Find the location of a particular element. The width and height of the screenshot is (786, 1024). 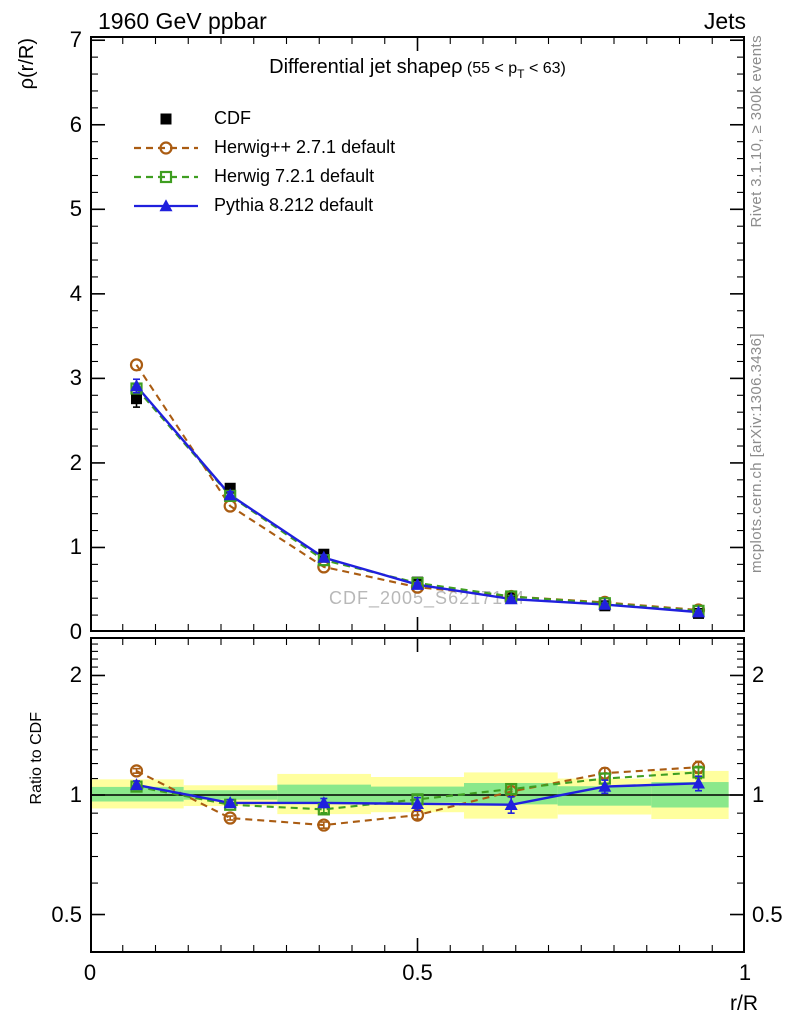

pt-range-close: < 63) is located at coordinates (545, 68).